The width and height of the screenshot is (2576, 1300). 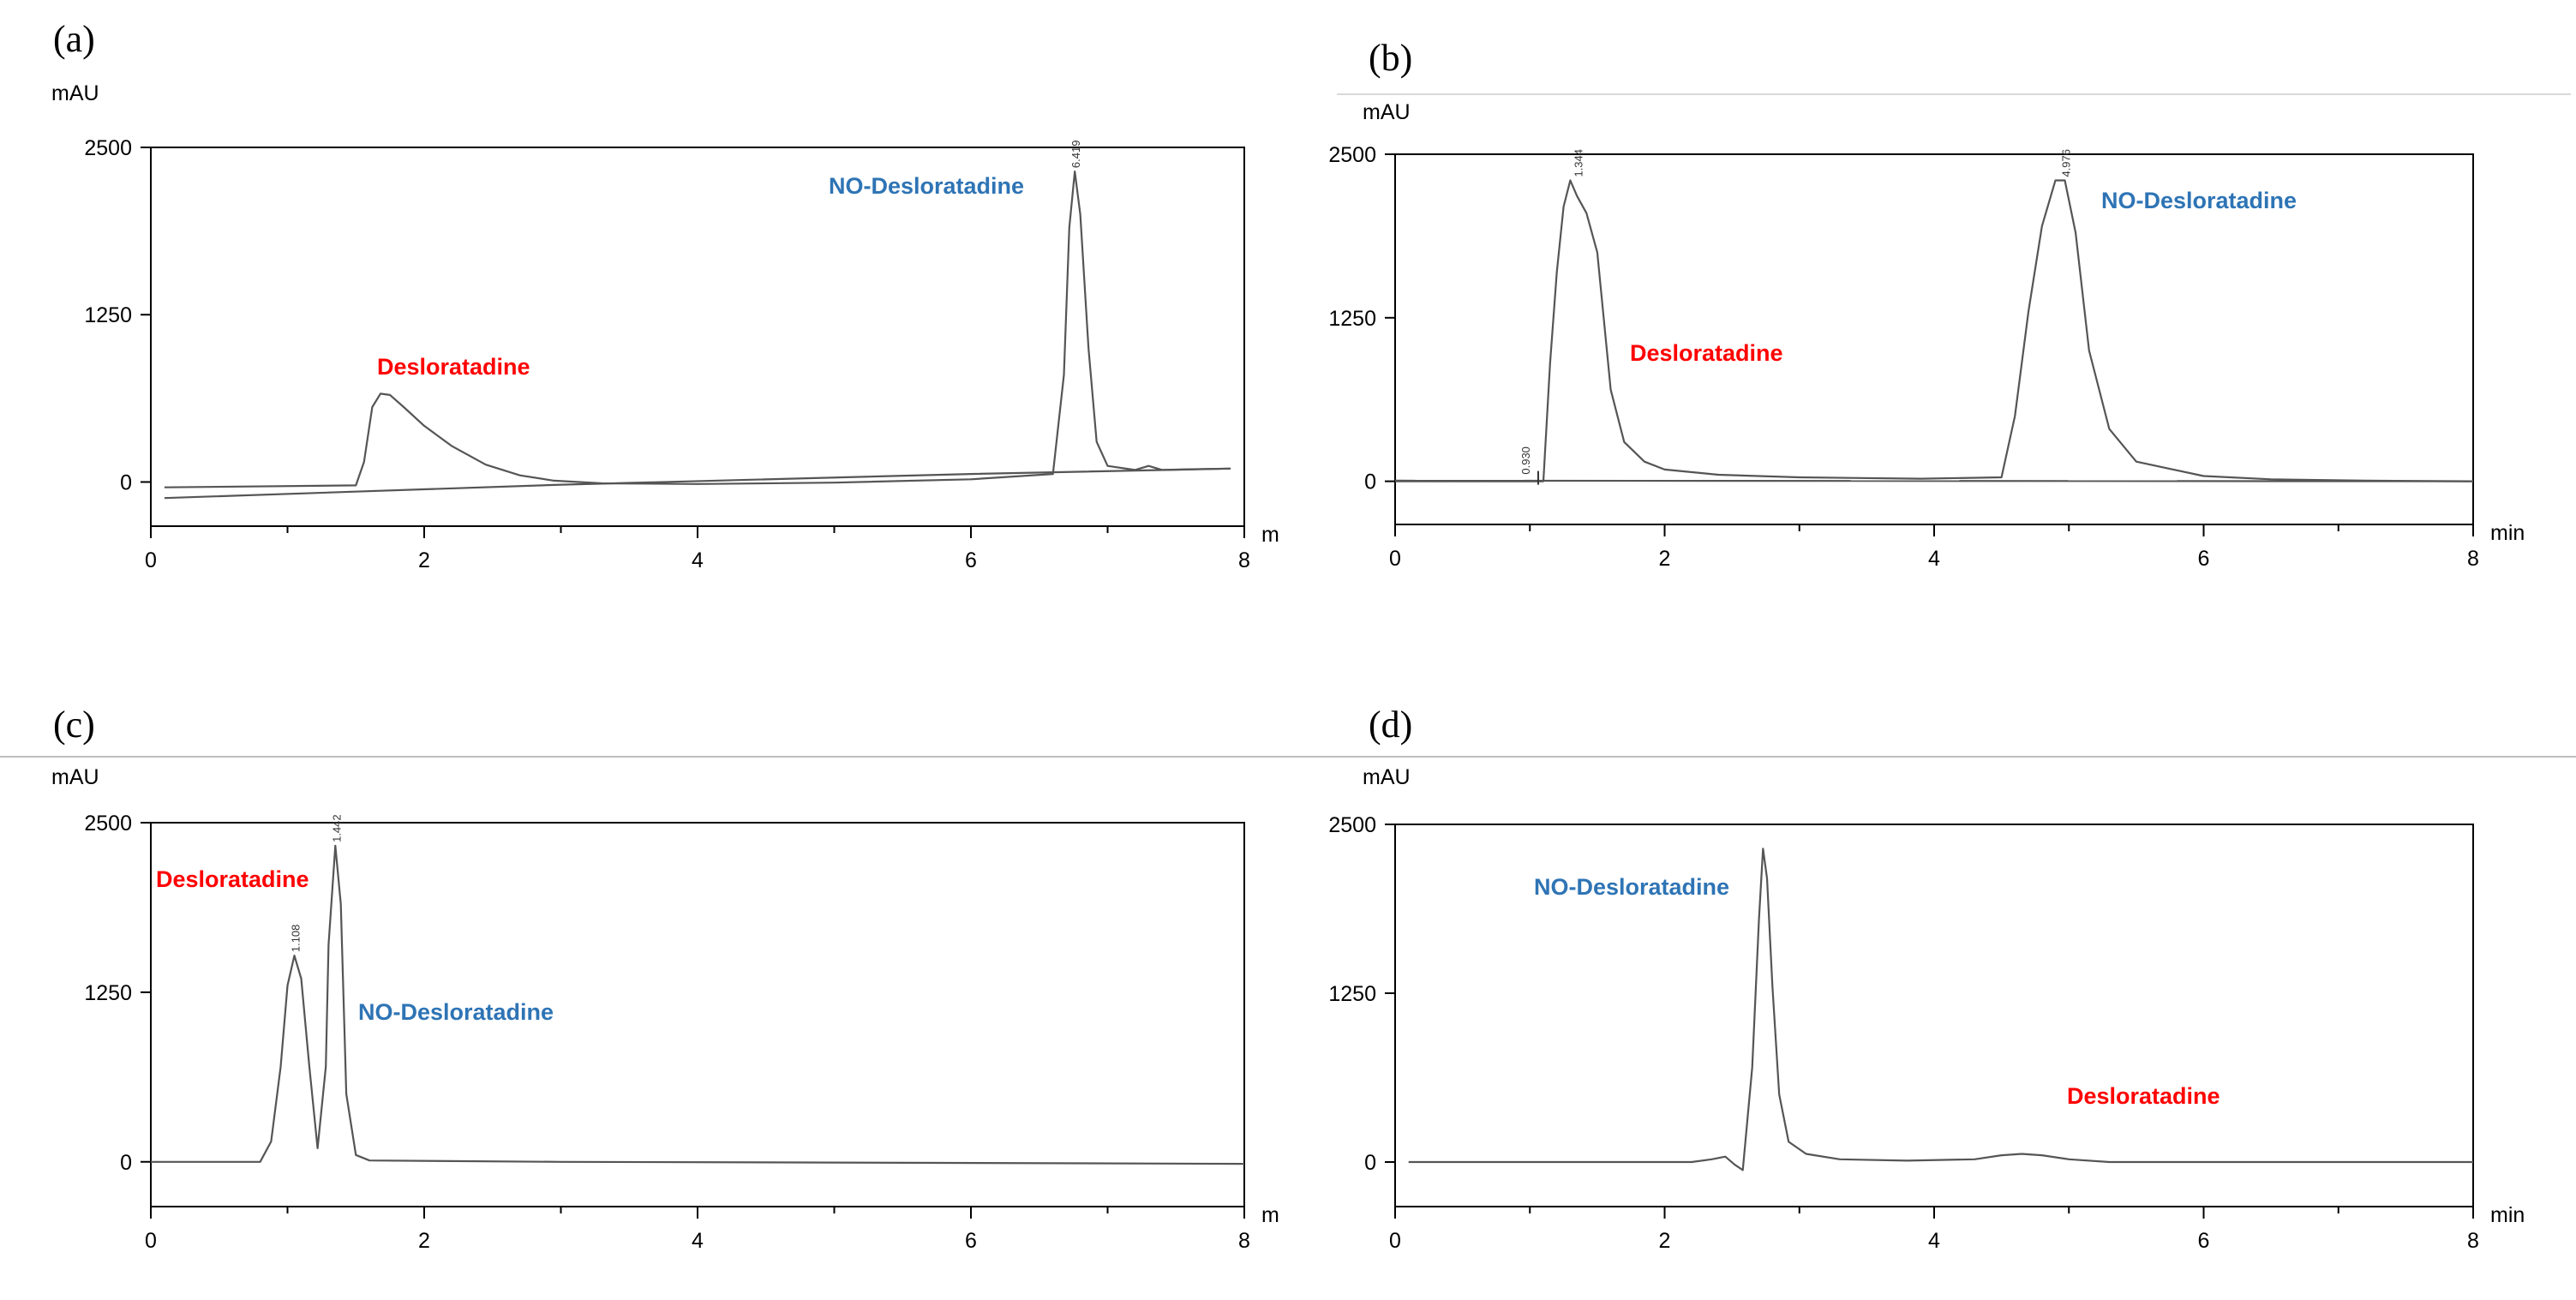 What do you see at coordinates (74, 725) in the screenshot?
I see `panel-label: (c)` at bounding box center [74, 725].